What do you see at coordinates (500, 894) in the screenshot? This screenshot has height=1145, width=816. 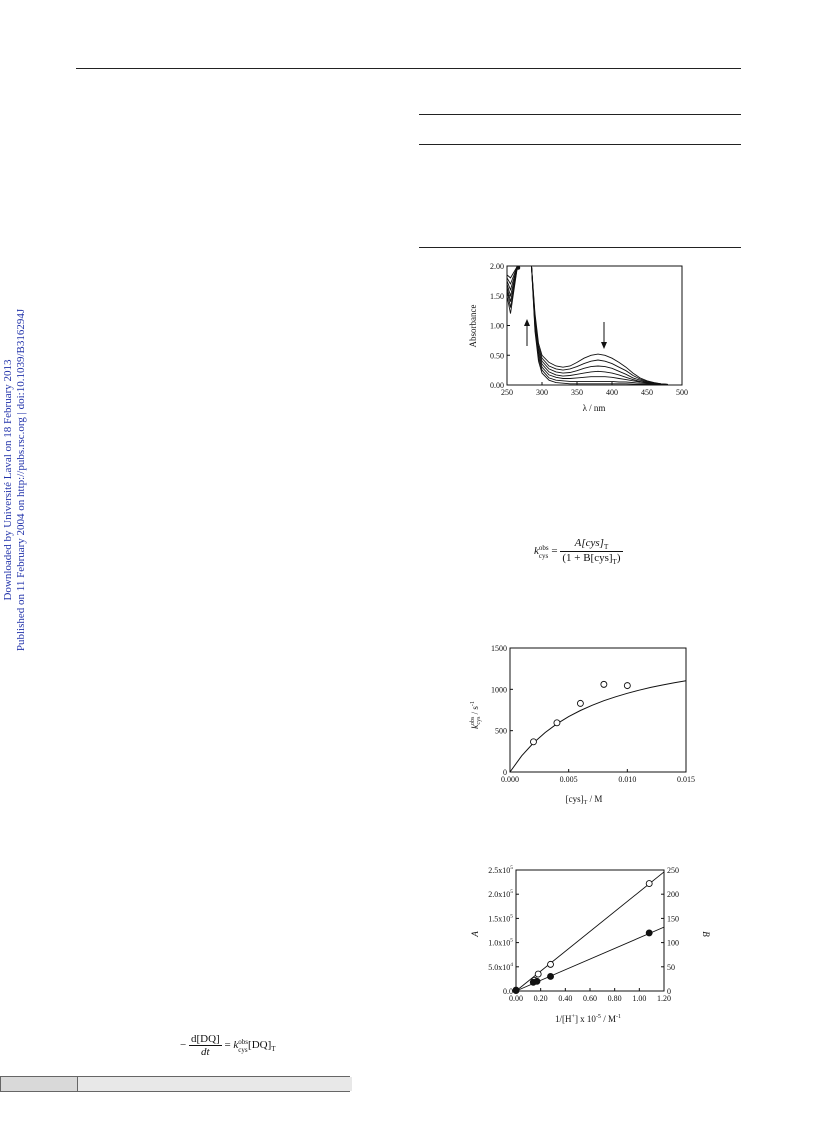 I see `left-y-tick-label: 2.0x10⁵` at bounding box center [500, 894].